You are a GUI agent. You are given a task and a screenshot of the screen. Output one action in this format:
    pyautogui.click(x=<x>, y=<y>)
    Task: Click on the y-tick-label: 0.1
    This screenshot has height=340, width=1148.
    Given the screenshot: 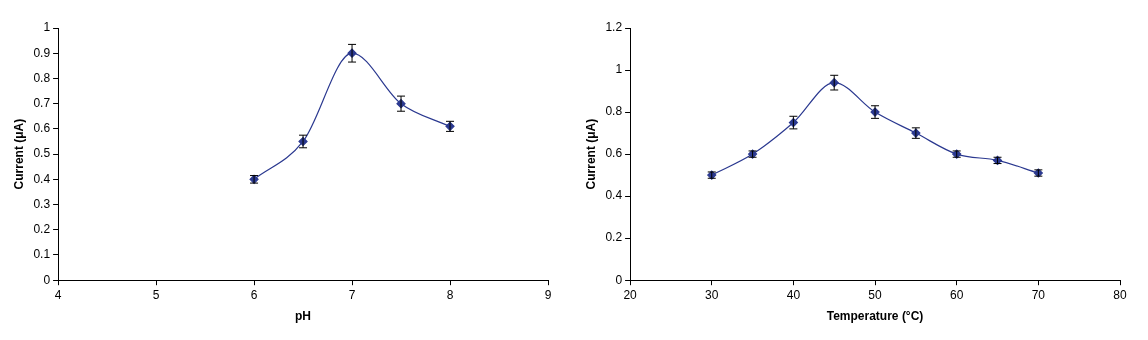 What is the action you would take?
    pyautogui.click(x=42, y=254)
    